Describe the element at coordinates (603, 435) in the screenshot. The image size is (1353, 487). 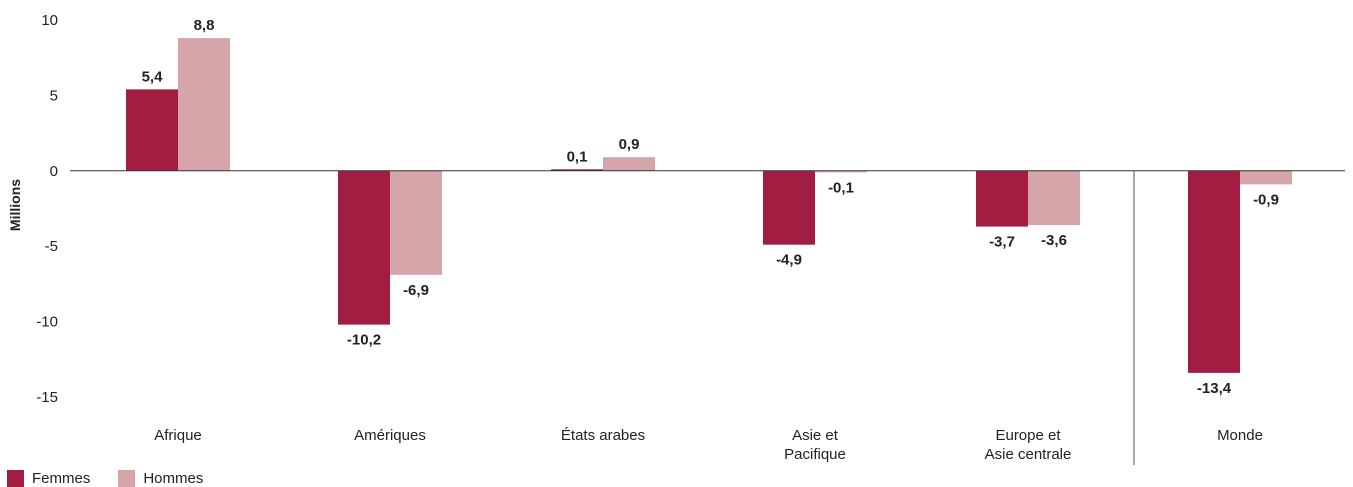
I see `category-label: États arabes` at that location.